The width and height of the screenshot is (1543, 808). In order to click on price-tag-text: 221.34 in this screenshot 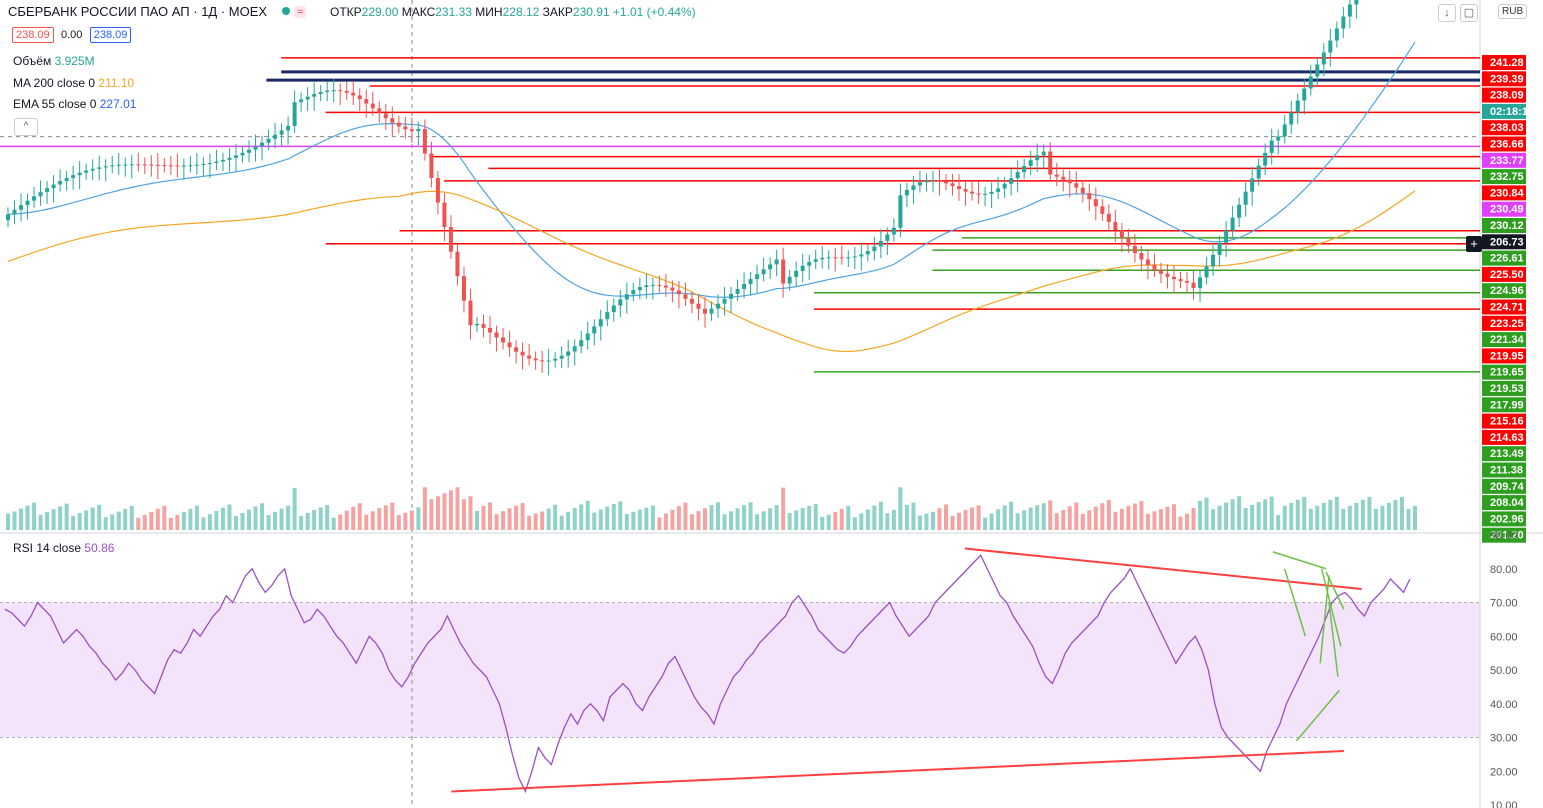, I will do `click(1507, 340)`.